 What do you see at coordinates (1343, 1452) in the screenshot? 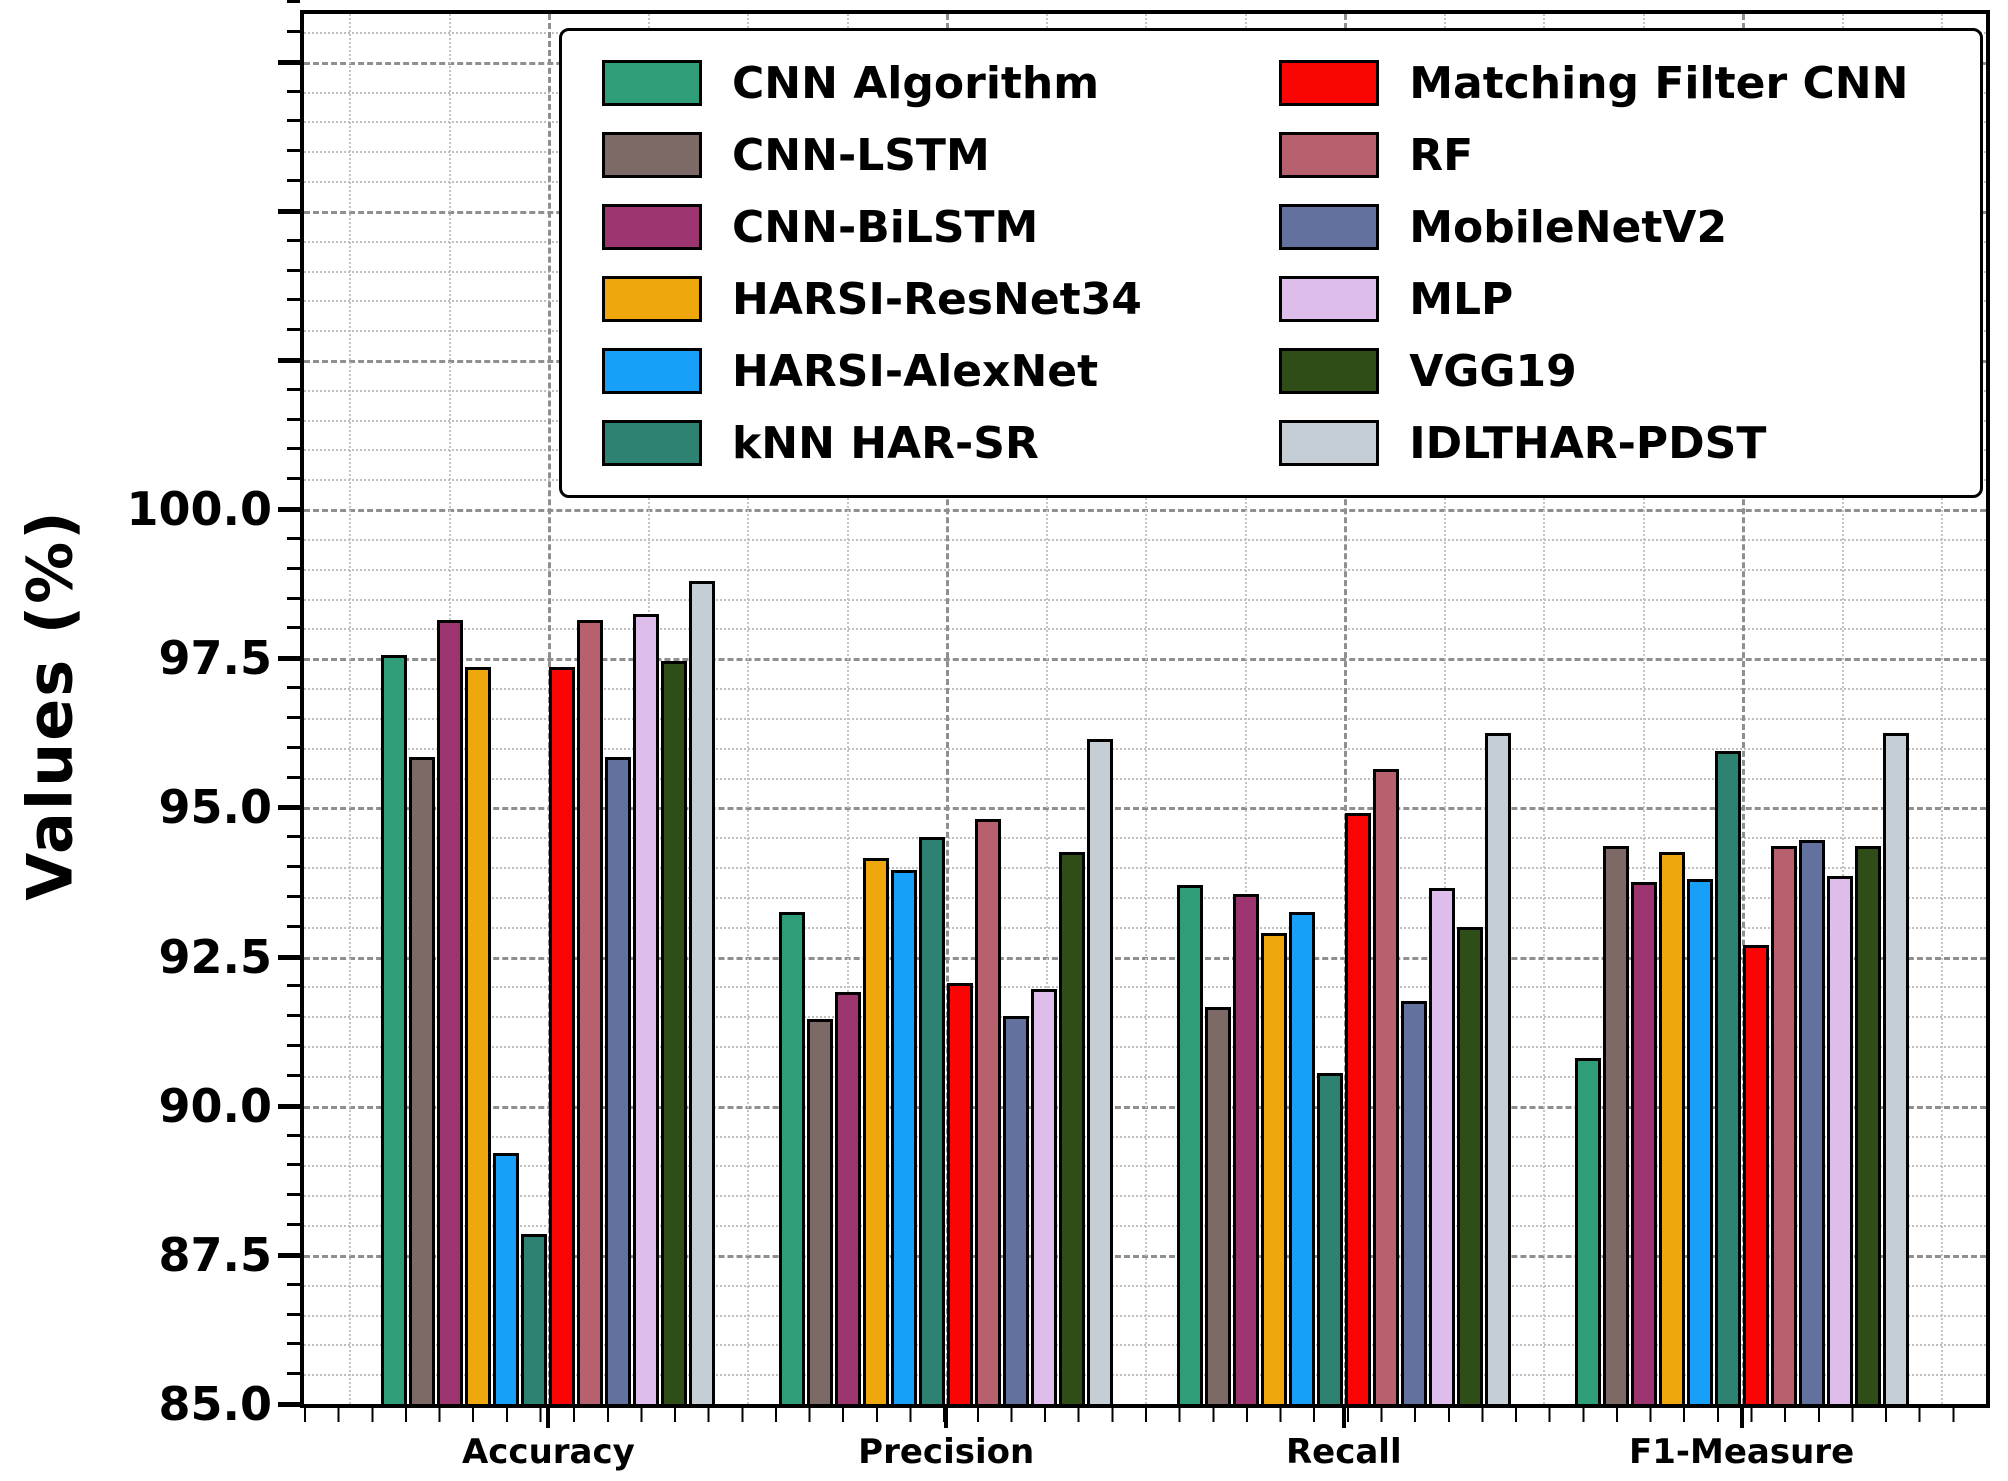
I see `x-tick-label: Recall` at bounding box center [1343, 1452].